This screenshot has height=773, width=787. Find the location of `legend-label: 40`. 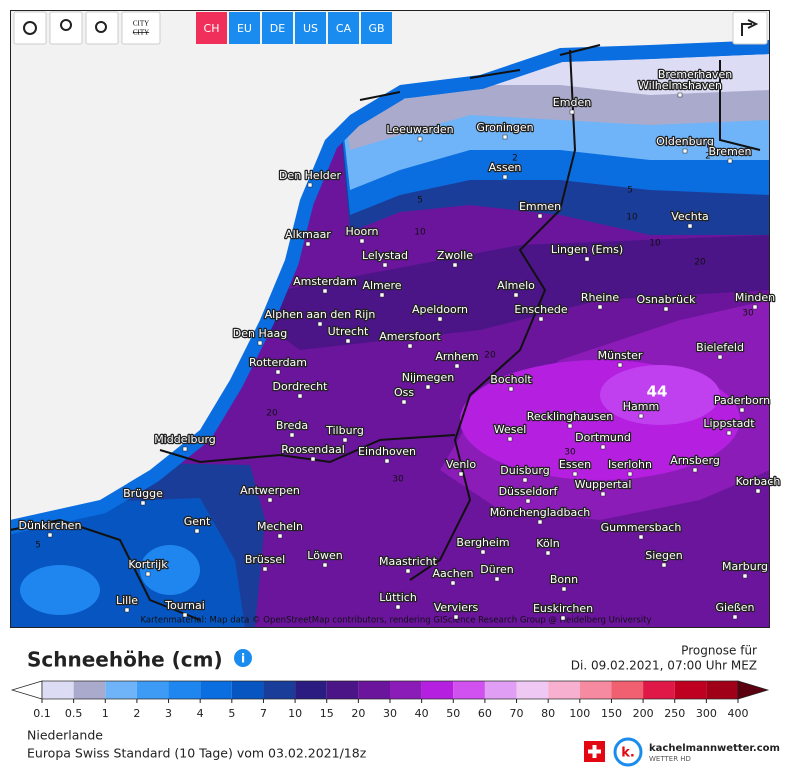

legend-label: 40 is located at coordinates (422, 713).